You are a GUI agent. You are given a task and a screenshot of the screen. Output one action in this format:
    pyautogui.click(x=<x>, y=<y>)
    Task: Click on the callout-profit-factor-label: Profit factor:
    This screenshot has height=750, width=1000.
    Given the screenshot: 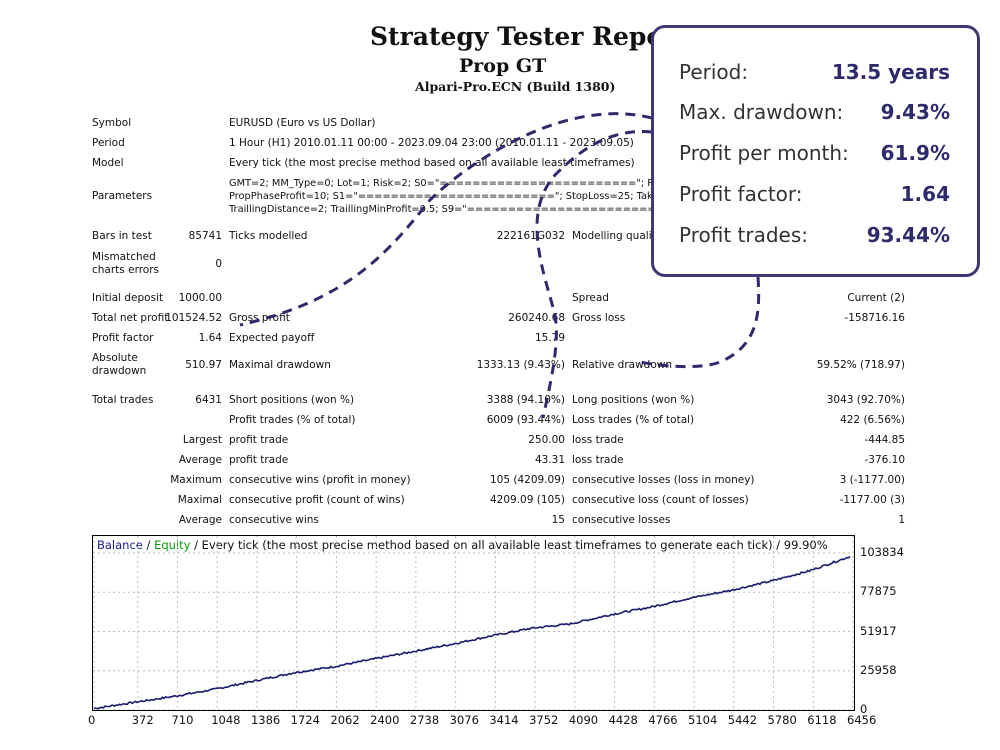 What is the action you would take?
    pyautogui.click(x=741, y=194)
    